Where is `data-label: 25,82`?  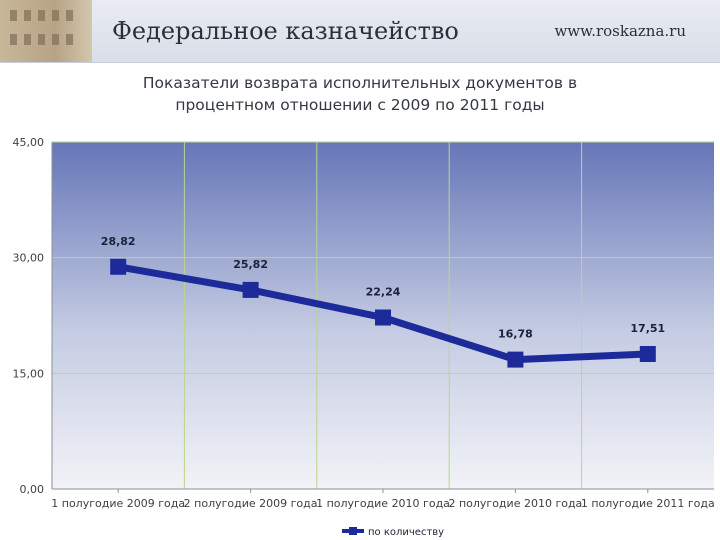 data-label: 25,82 is located at coordinates (250, 264).